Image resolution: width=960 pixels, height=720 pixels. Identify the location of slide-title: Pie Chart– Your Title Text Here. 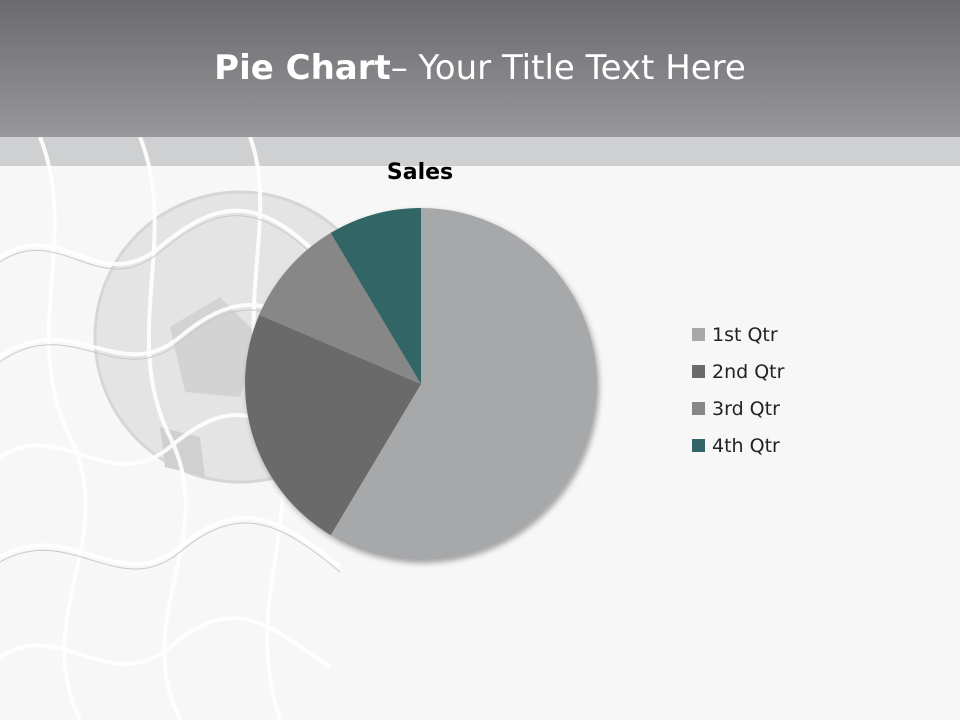
(480, 68).